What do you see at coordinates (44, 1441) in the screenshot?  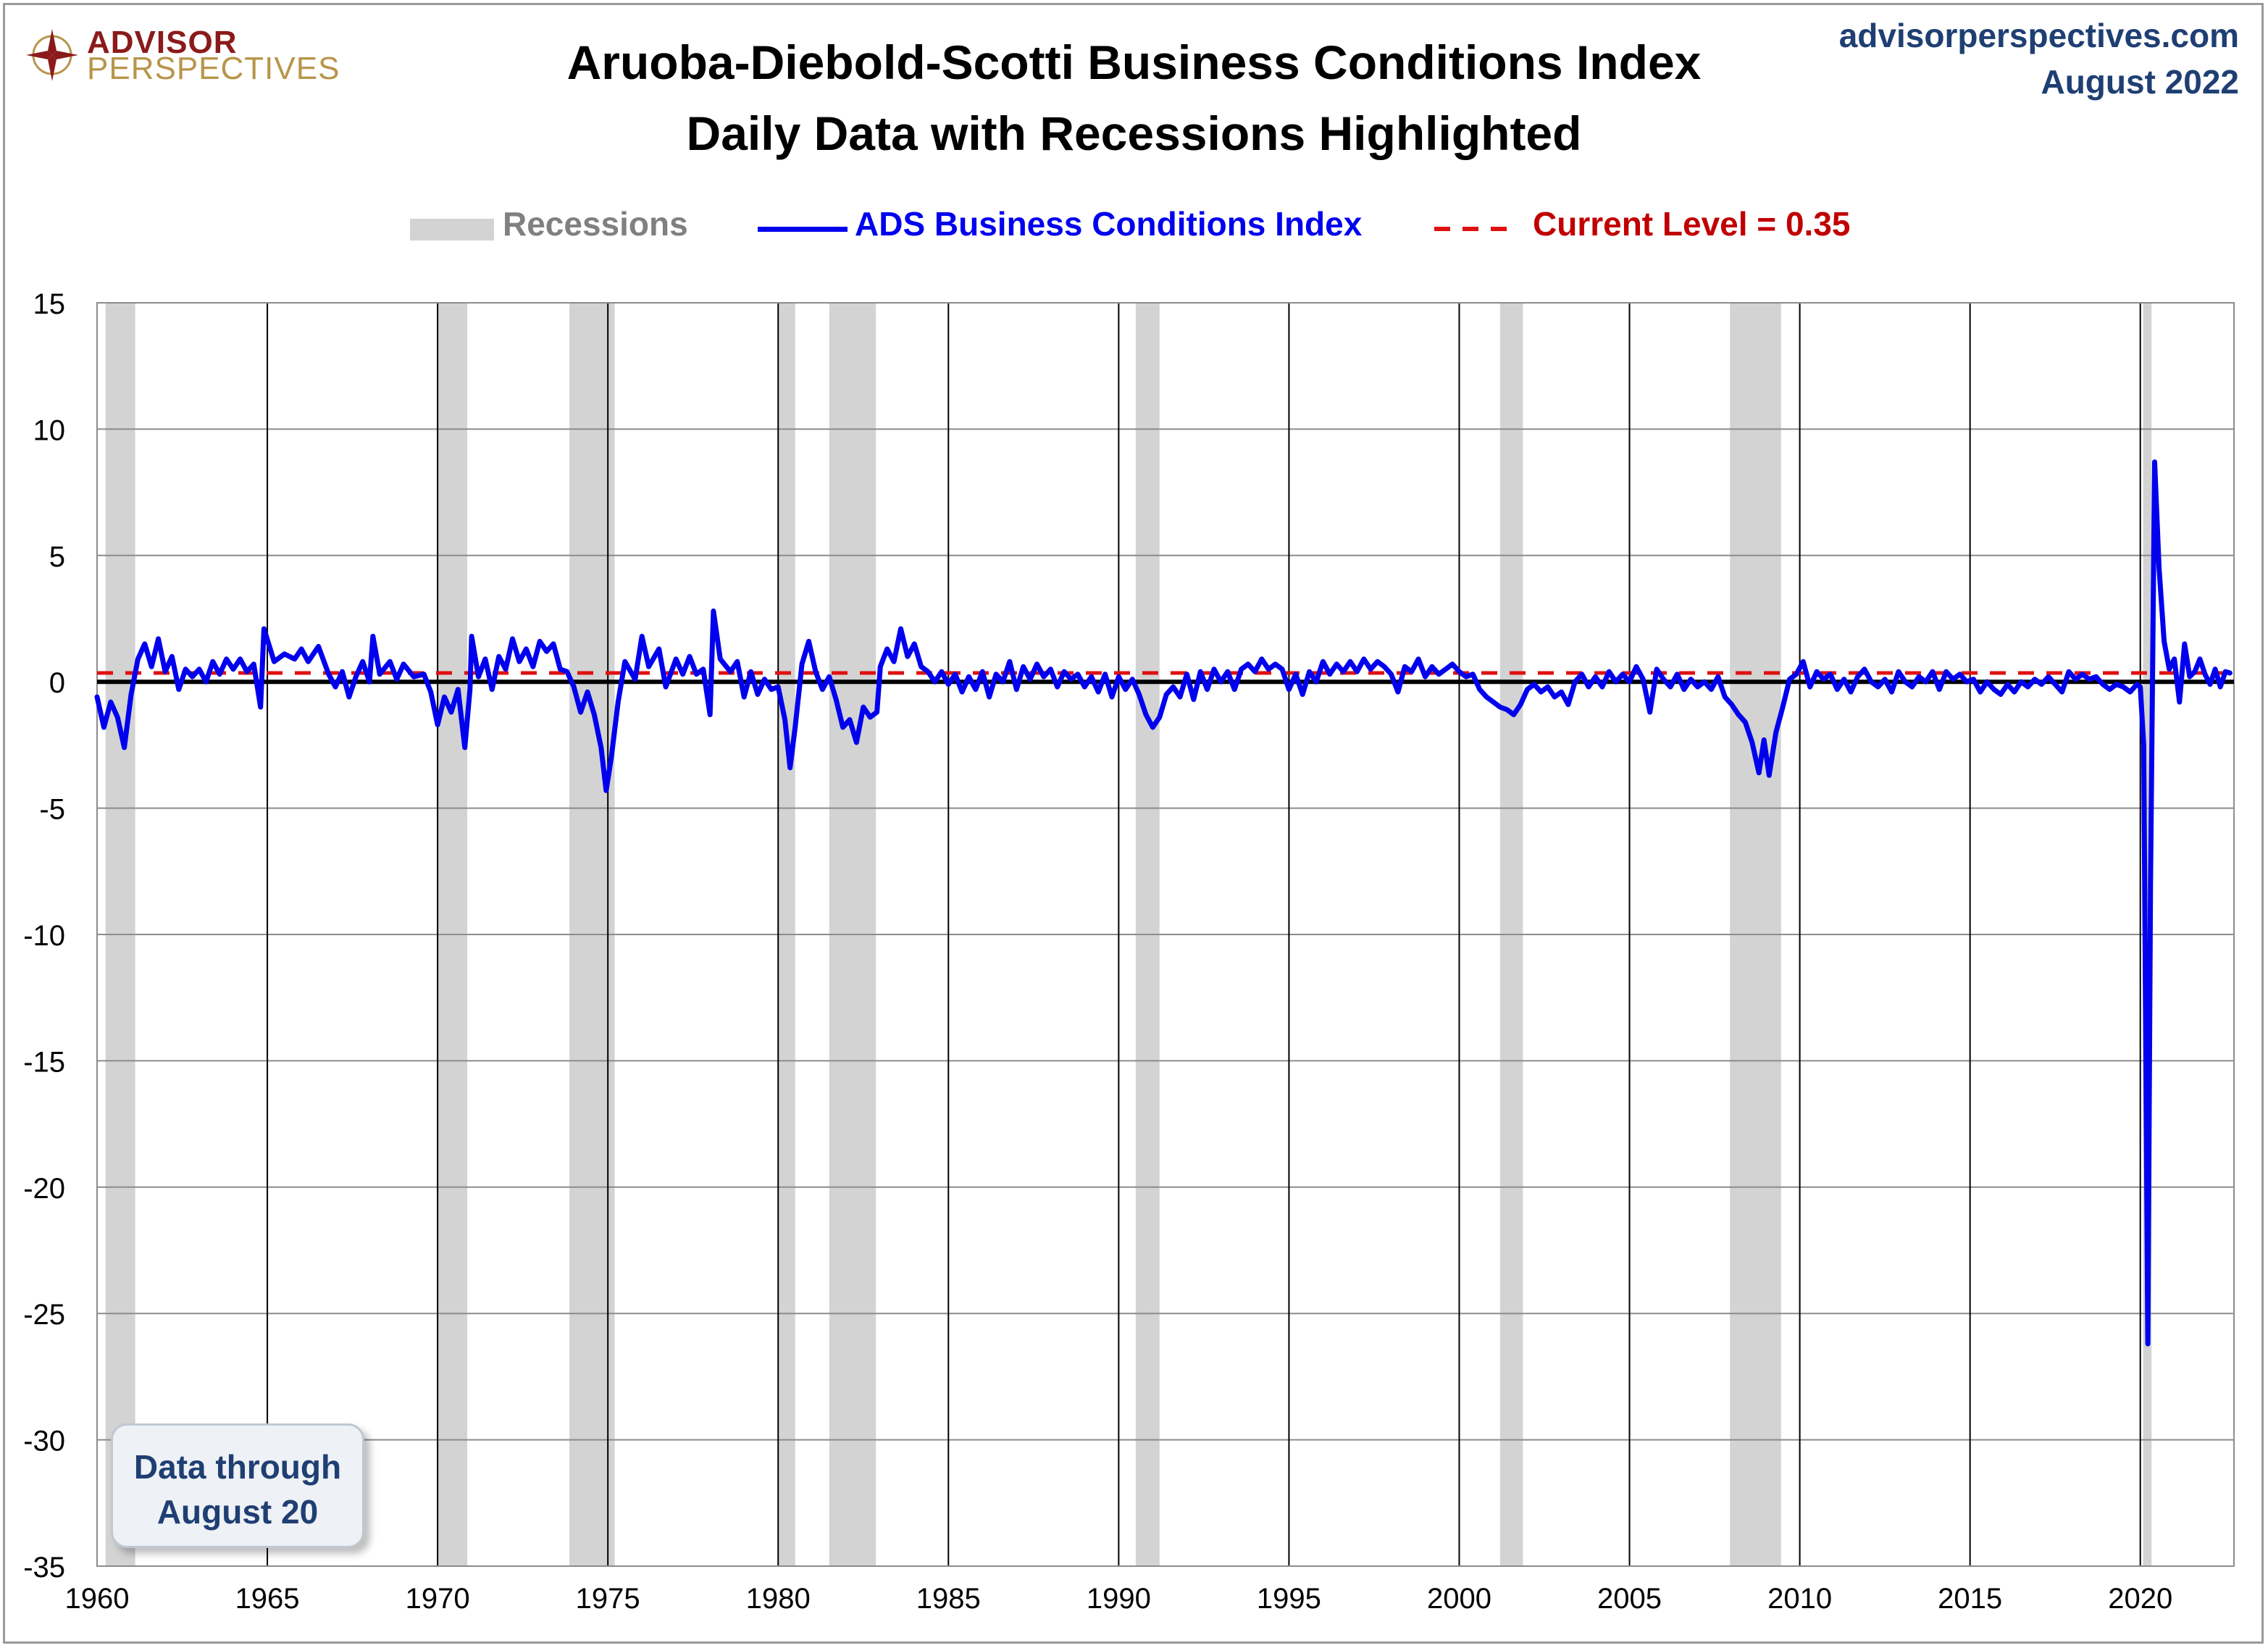 I see `y-tick-label: -30` at bounding box center [44, 1441].